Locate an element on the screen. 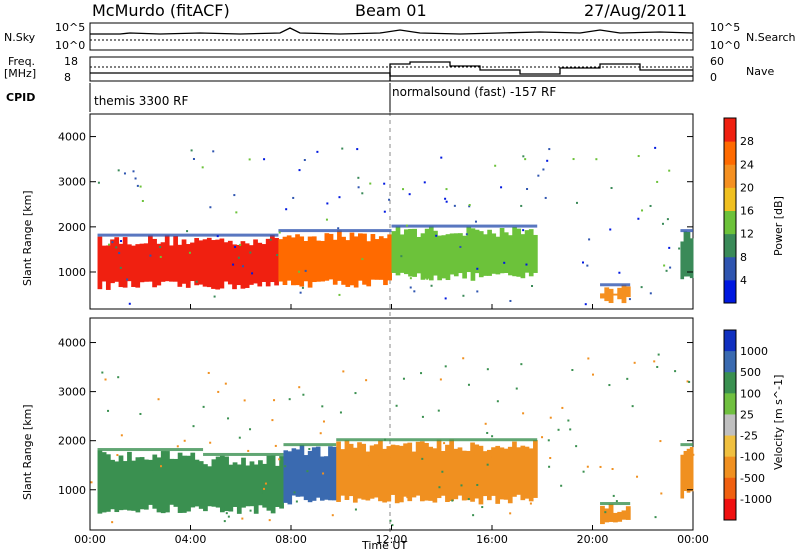 The height and width of the screenshot is (554, 800). freq-tick-low: 8 is located at coordinates (67, 77).